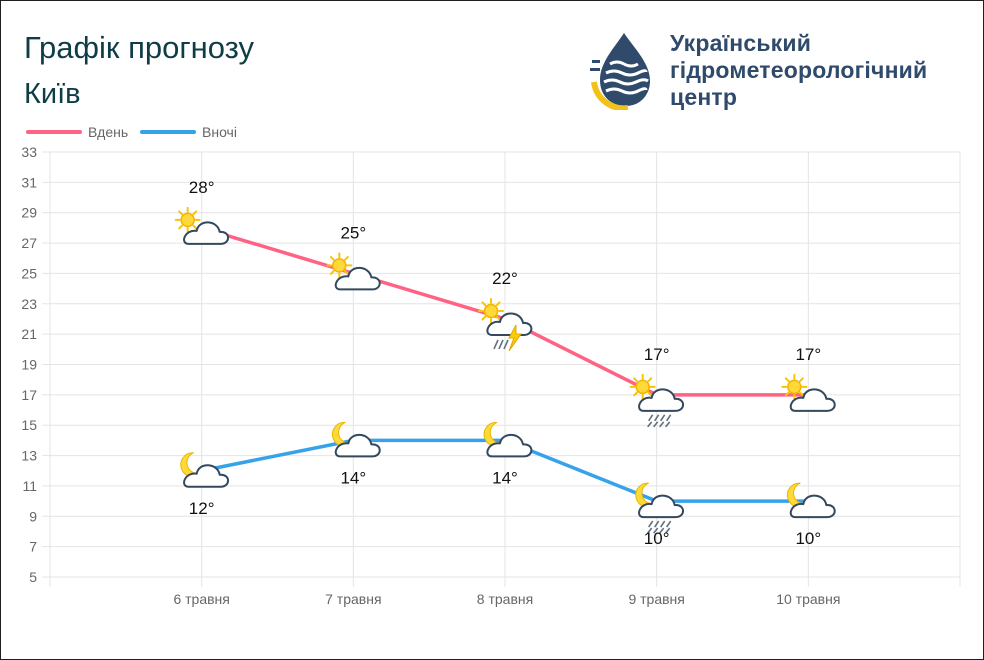 The height and width of the screenshot is (660, 984). What do you see at coordinates (29, 395) in the screenshot?
I see `y-tick-label: 17` at bounding box center [29, 395].